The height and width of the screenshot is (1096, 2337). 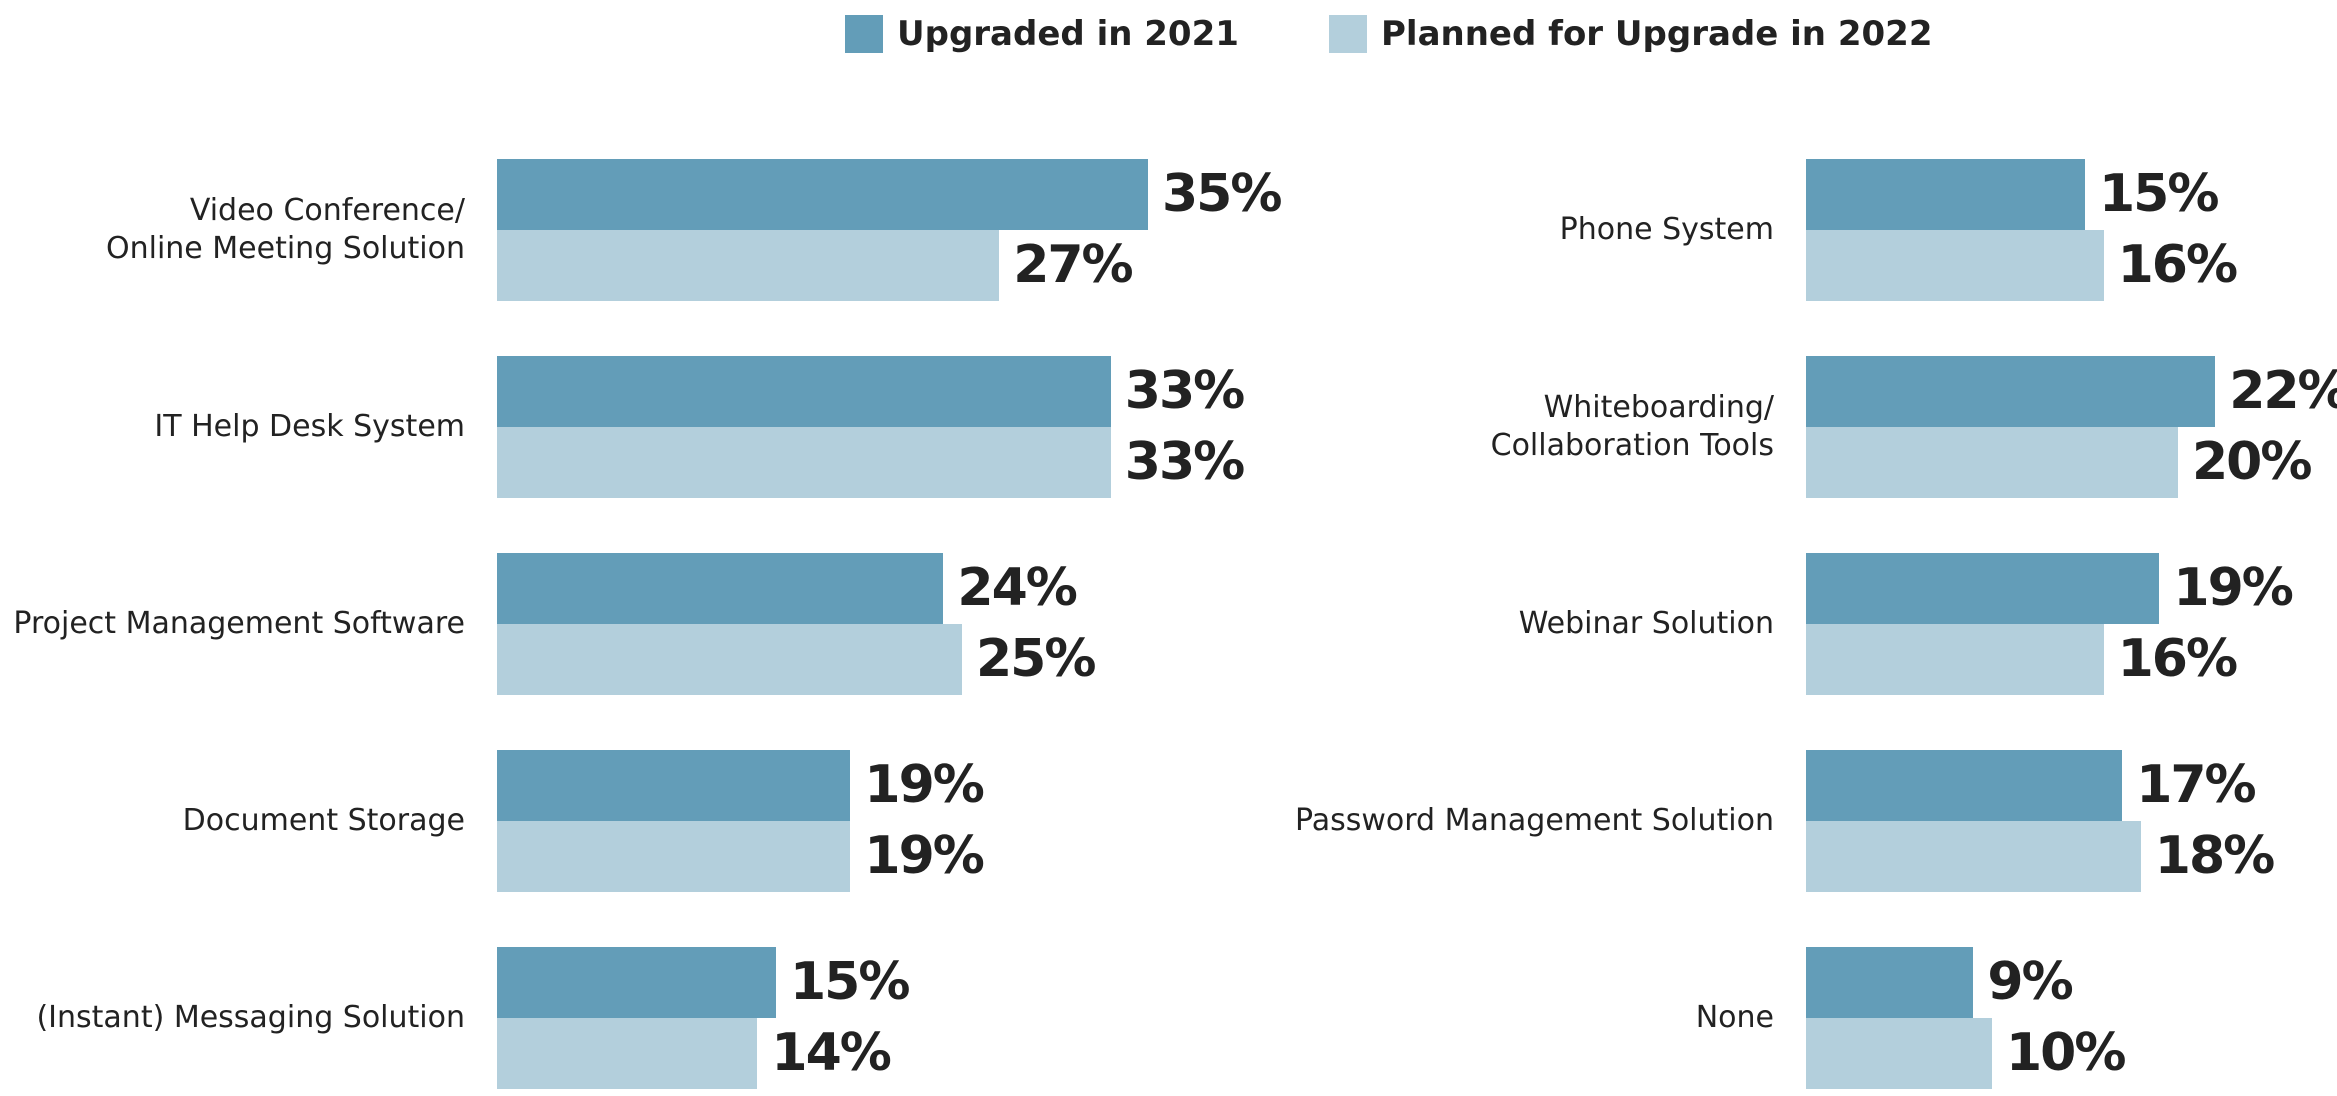 I want to click on category-label: IT Help Desk System, so click(x=309, y=426).